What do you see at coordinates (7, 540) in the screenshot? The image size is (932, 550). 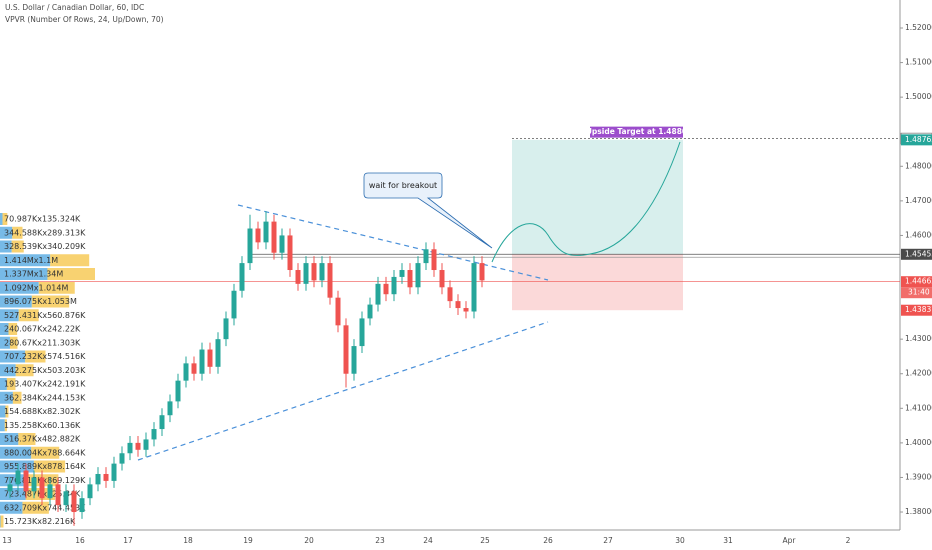 I see `x-tick-label: 13` at bounding box center [7, 540].